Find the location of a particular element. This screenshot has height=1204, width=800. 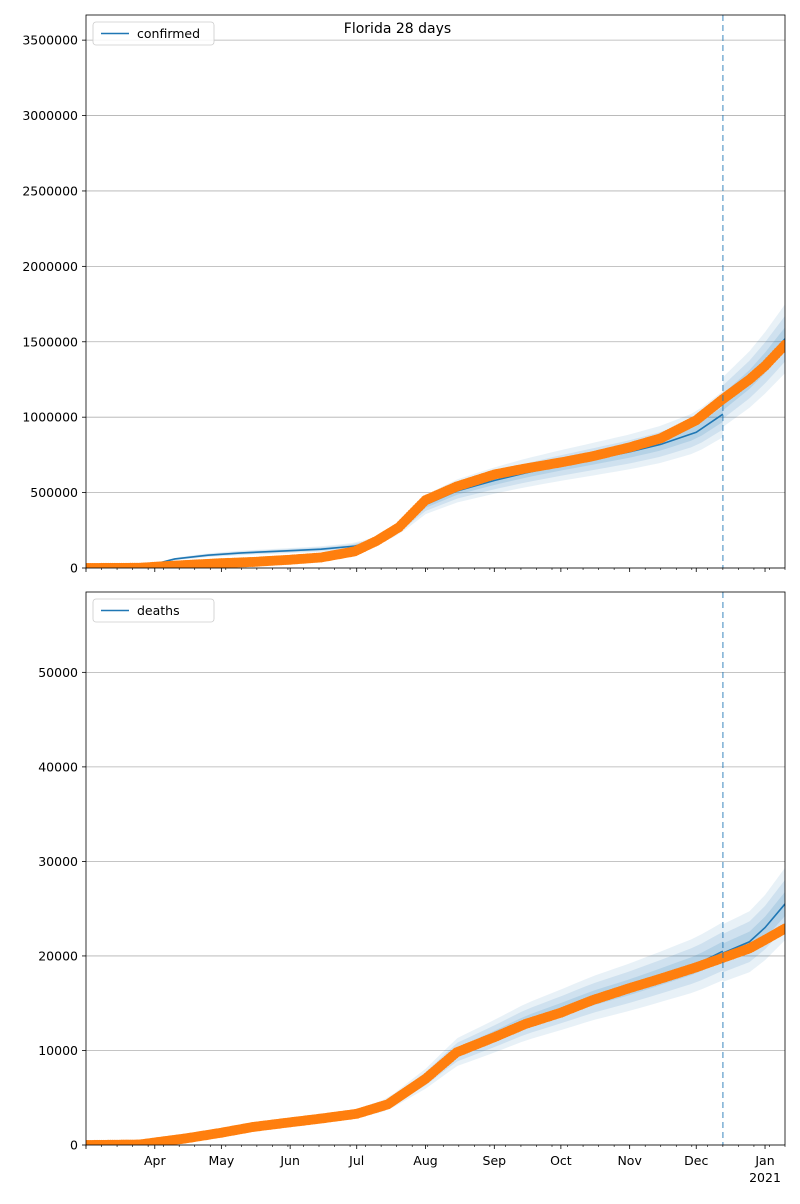

forecast-line is located at coordinates (753, 928).